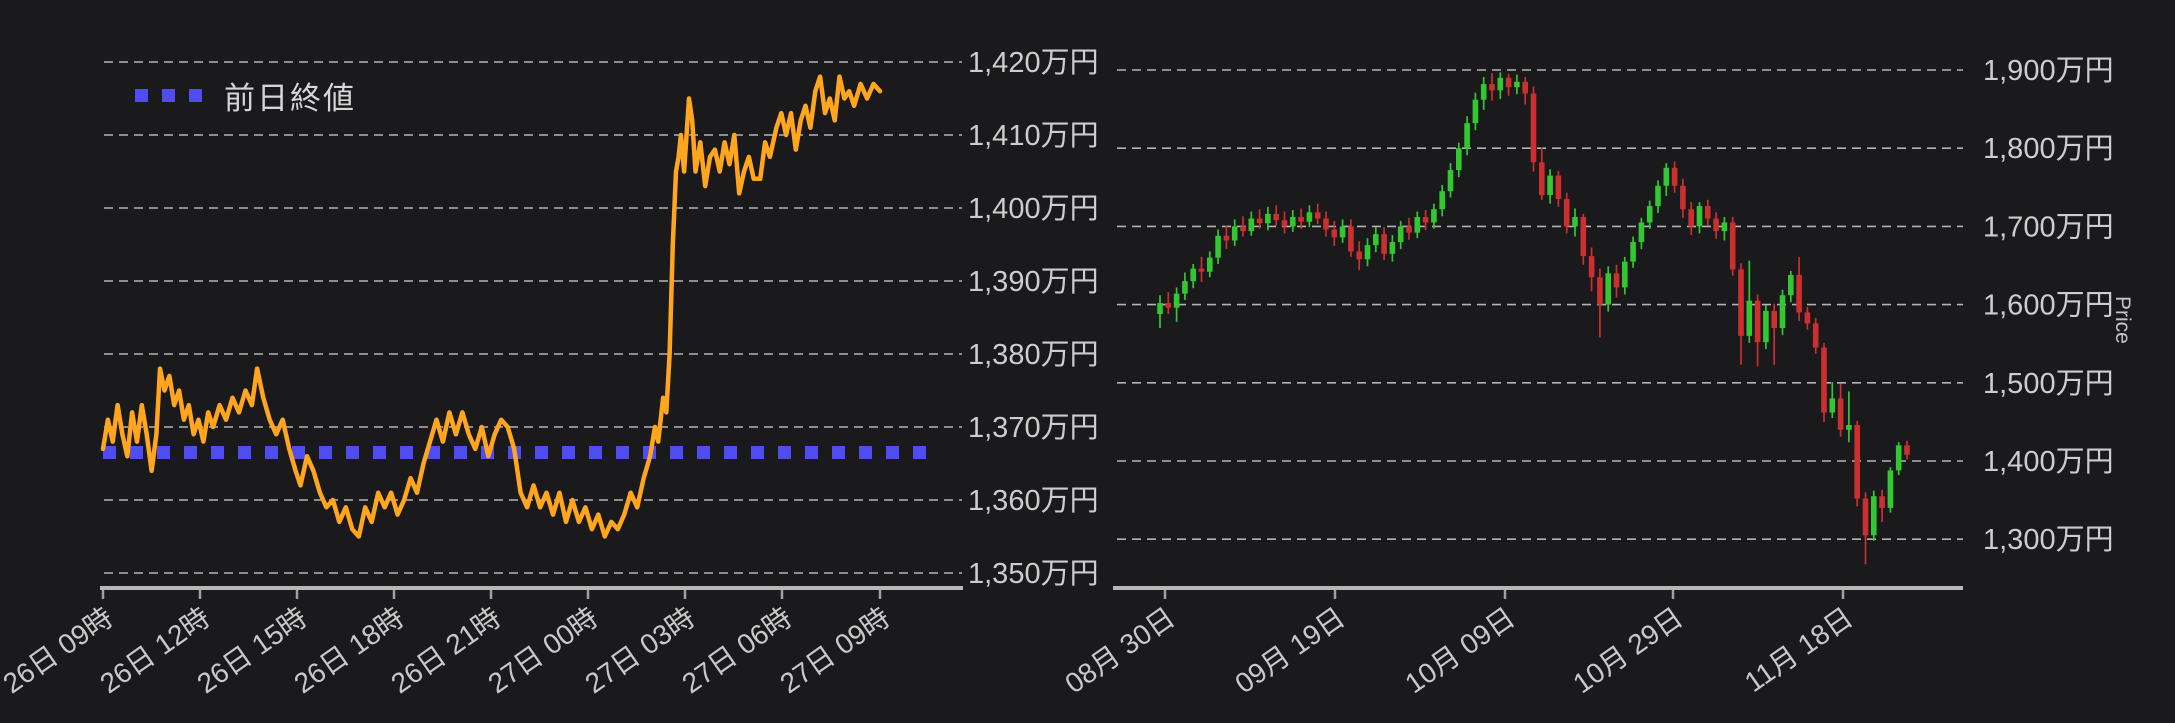 This screenshot has height=723, width=2175. I want to click on price-axis-title: Price, so click(2122, 320).